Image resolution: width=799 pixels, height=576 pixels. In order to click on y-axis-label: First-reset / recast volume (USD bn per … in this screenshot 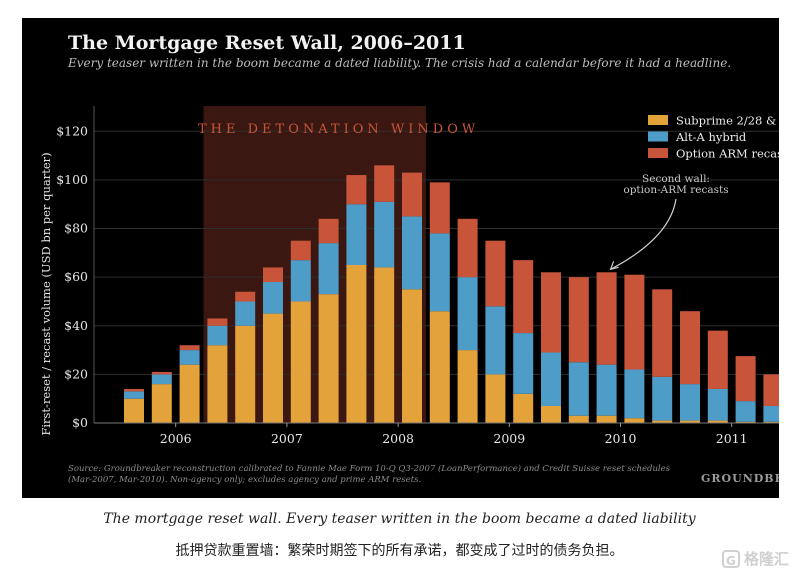, I will do `click(46, 293)`.